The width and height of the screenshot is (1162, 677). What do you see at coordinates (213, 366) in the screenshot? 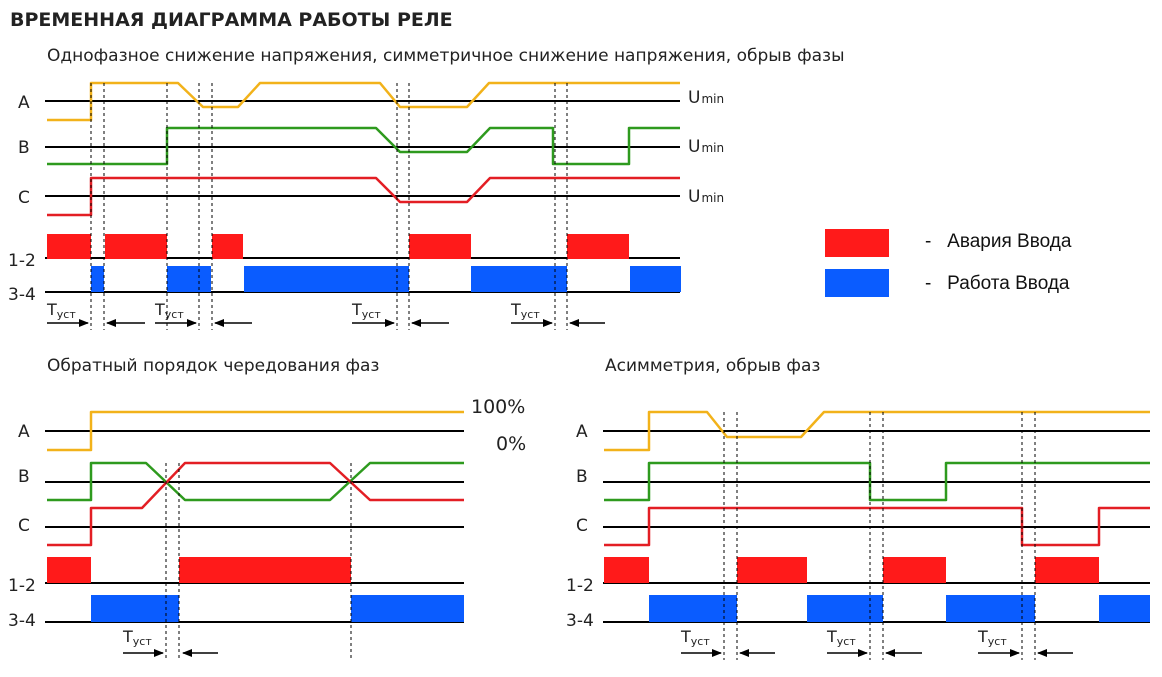
I see `section-title-left: Обратный порядок чередования фаз` at bounding box center [213, 366].